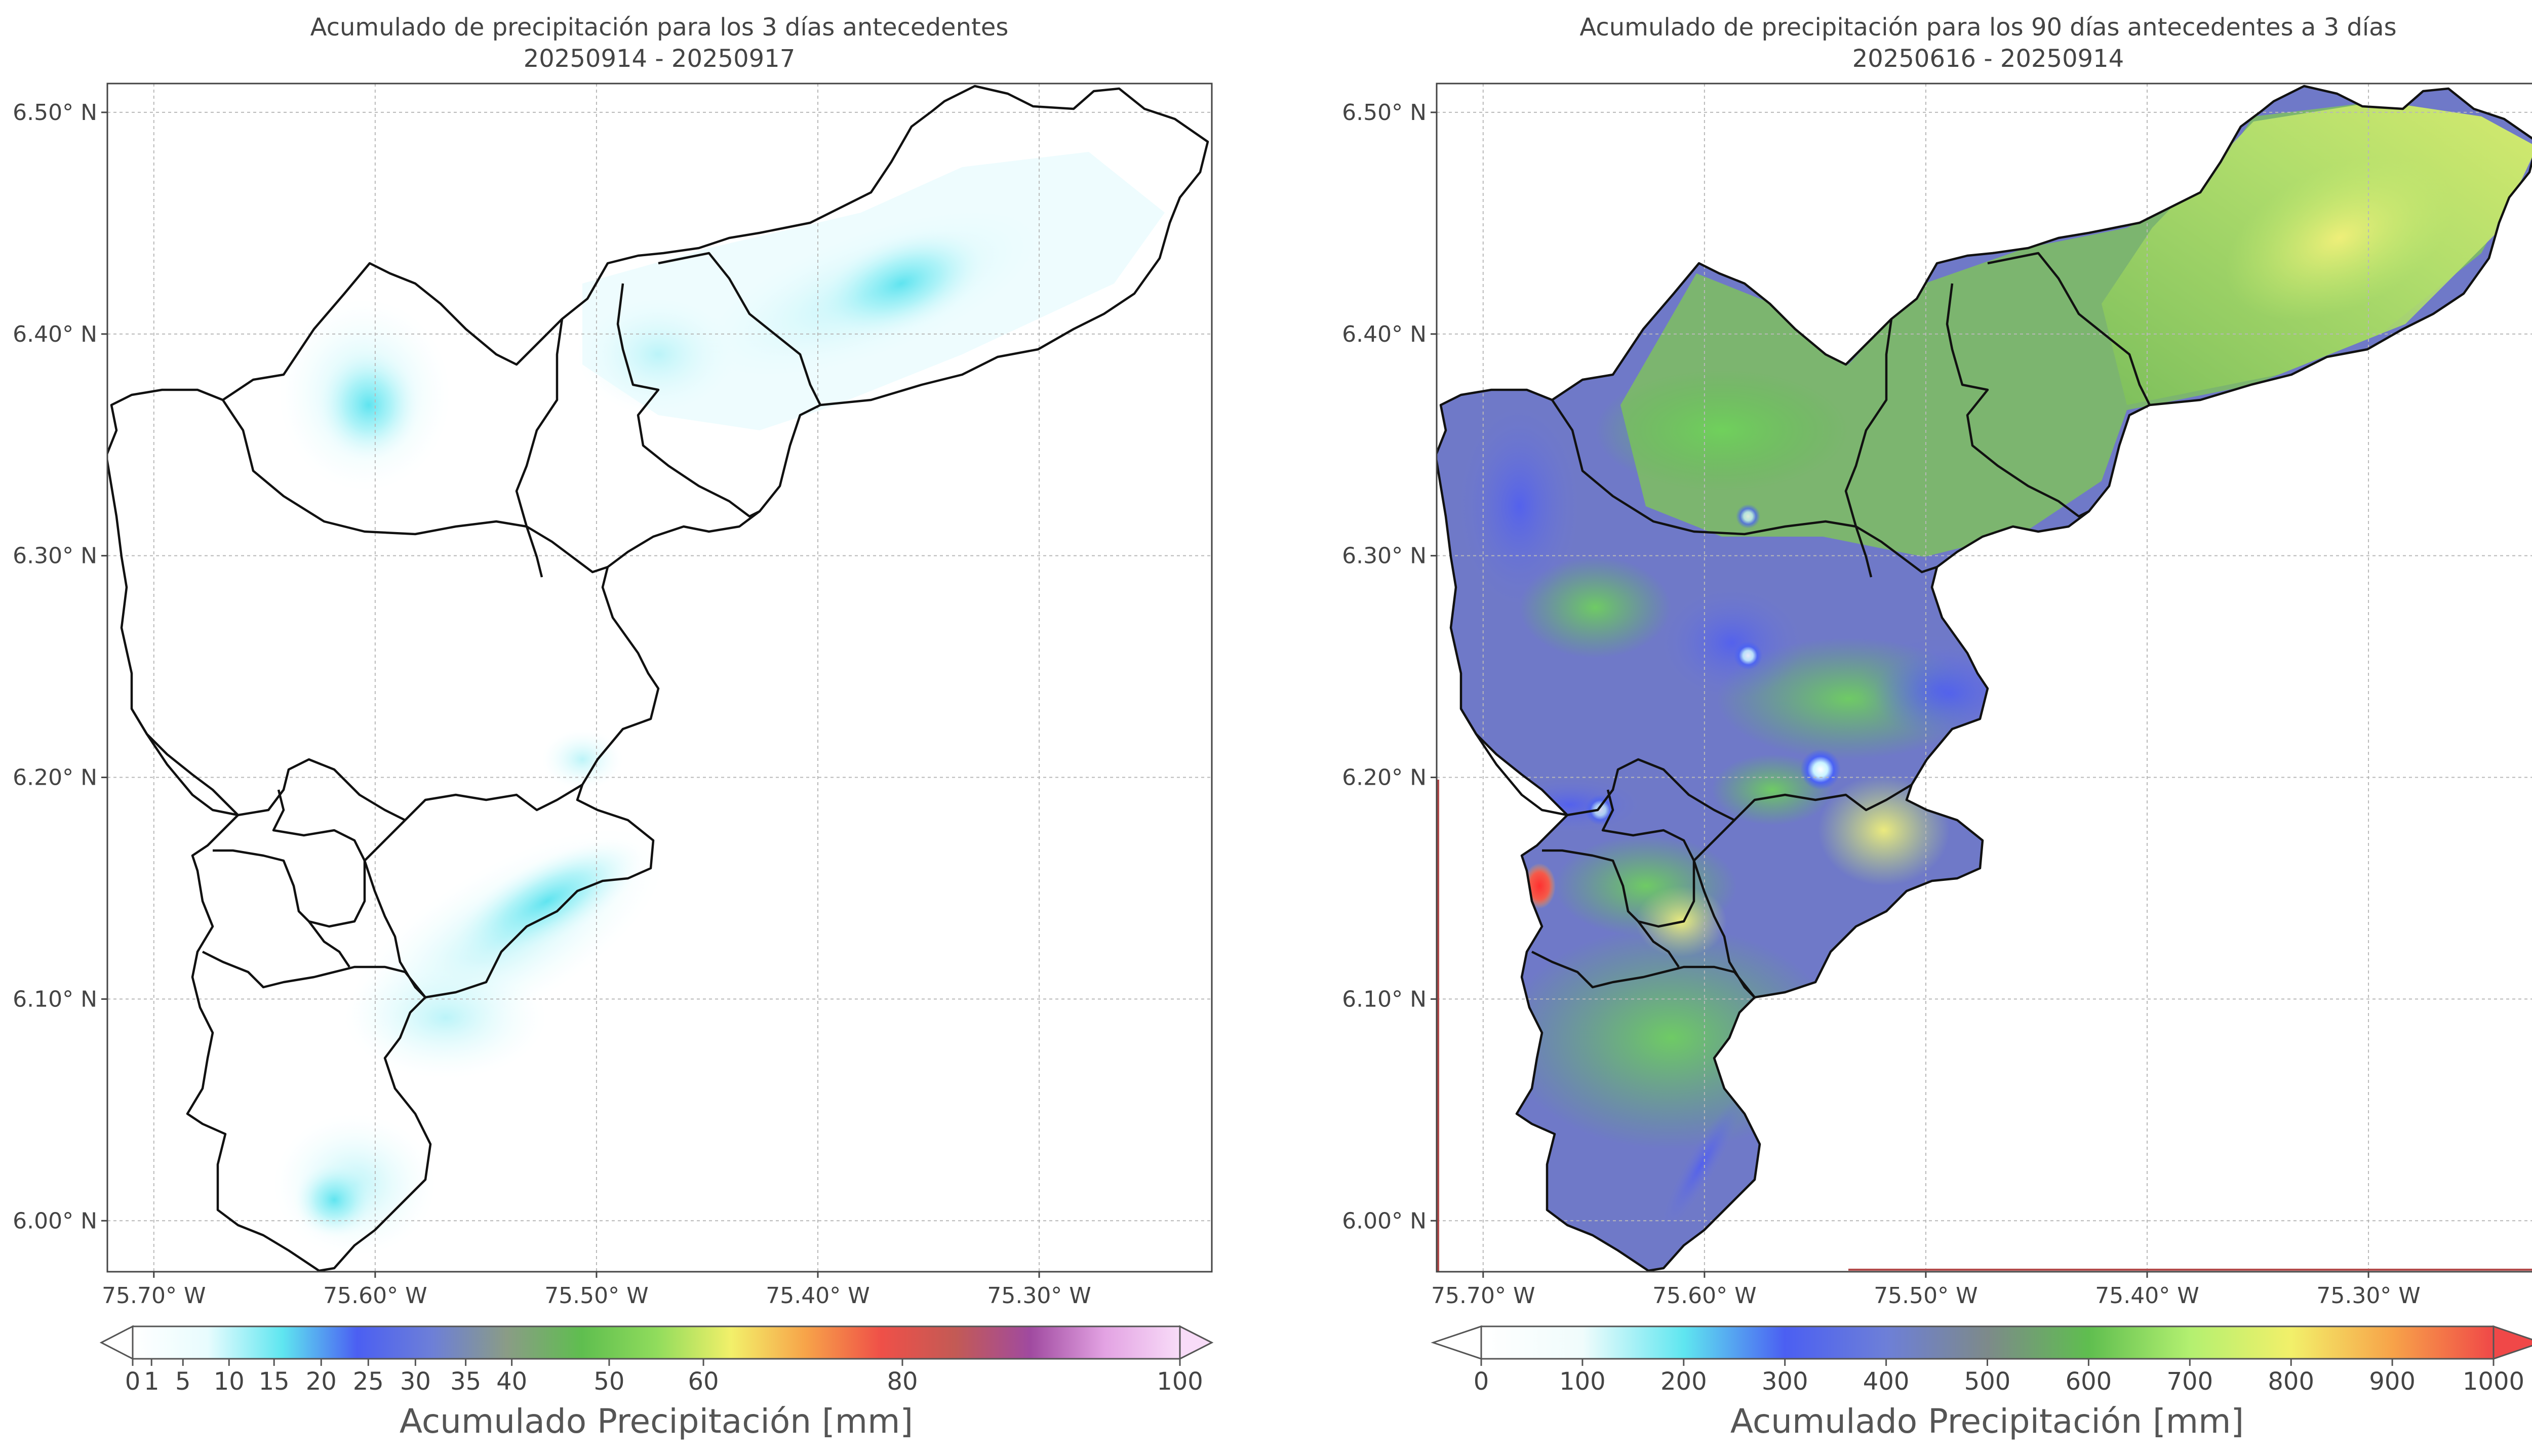 Image resolution: width=2532 pixels, height=1456 pixels. I want to click on left-colorbar-tick-label: 15, so click(274, 1381).